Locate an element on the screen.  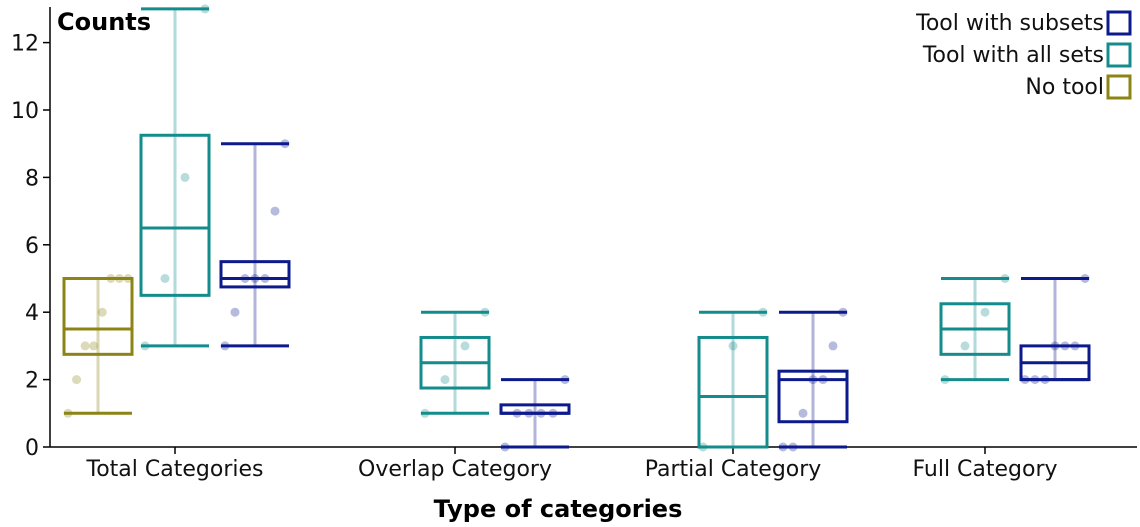
legend-item: No tool is located at coordinates (1078, 87).